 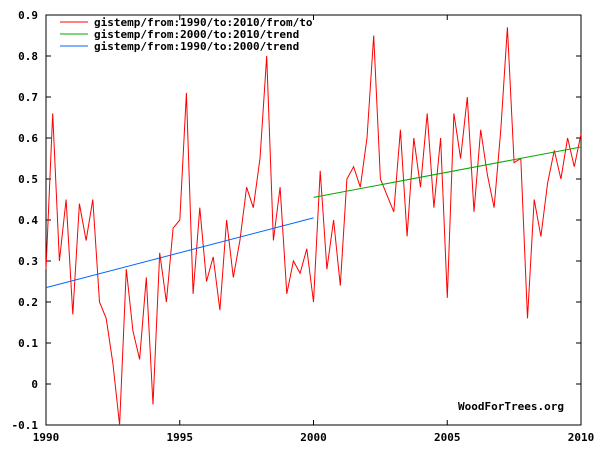 I want to click on x-tick-label: 2000, so click(x=313, y=437).